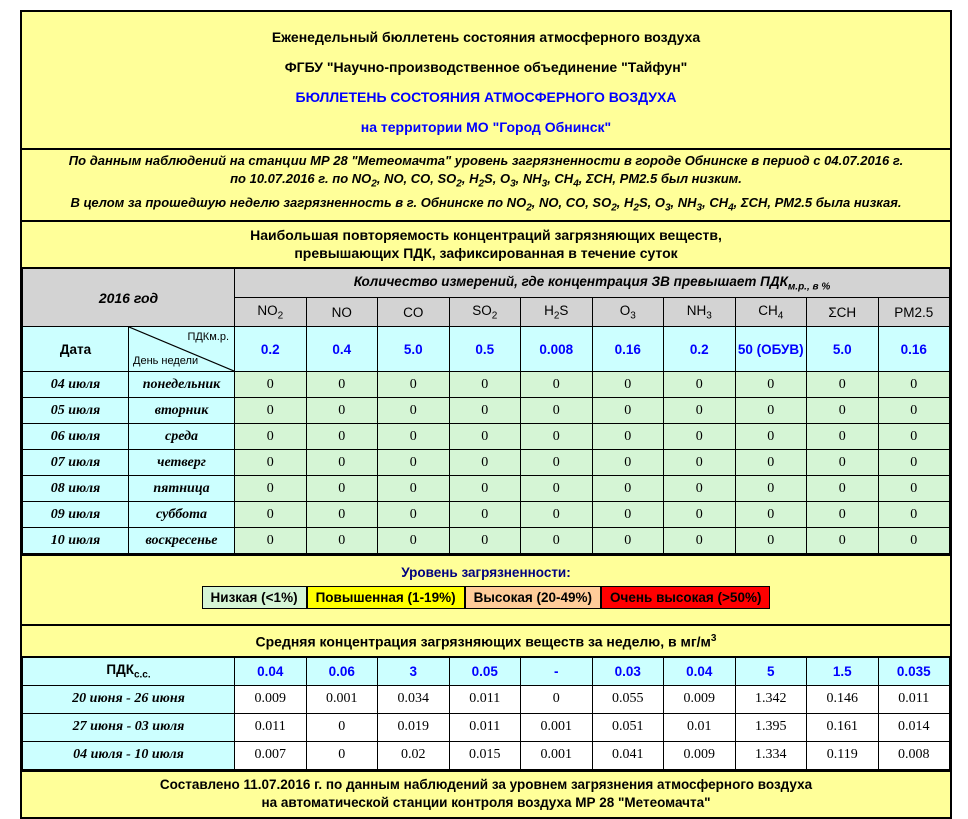 This screenshot has width=968, height=819. I want to click on pdk-ss-value-cell: 1.5, so click(842, 671).